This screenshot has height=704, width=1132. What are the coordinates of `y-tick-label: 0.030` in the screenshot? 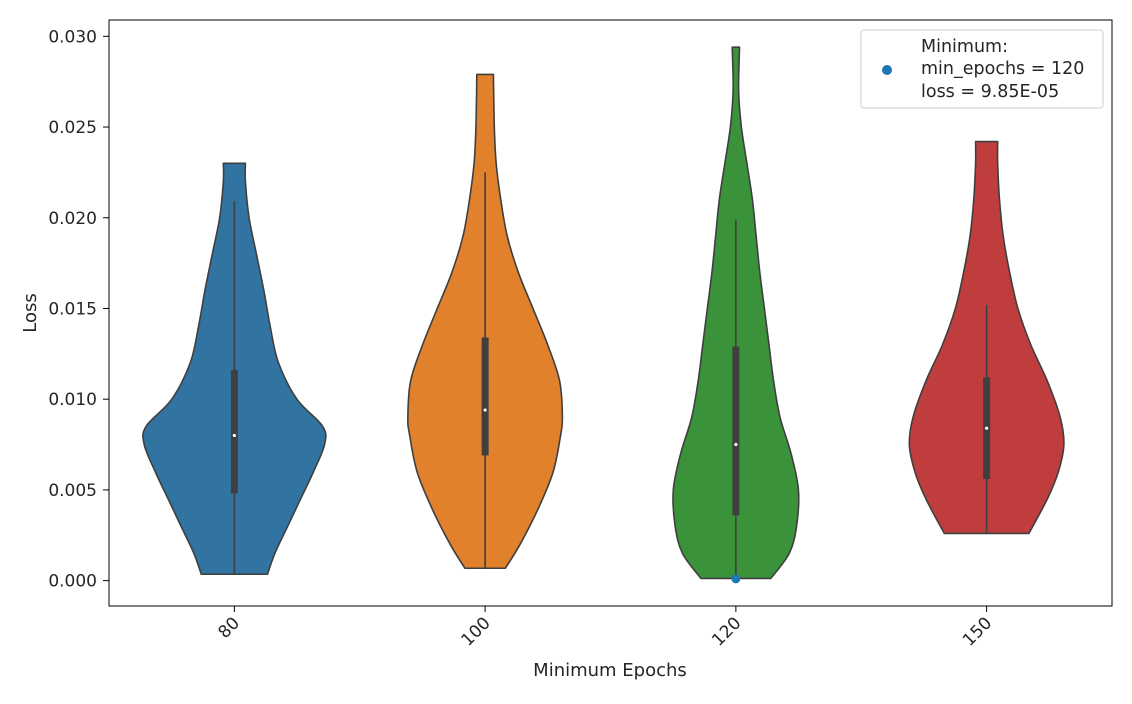 It's located at (72, 37).